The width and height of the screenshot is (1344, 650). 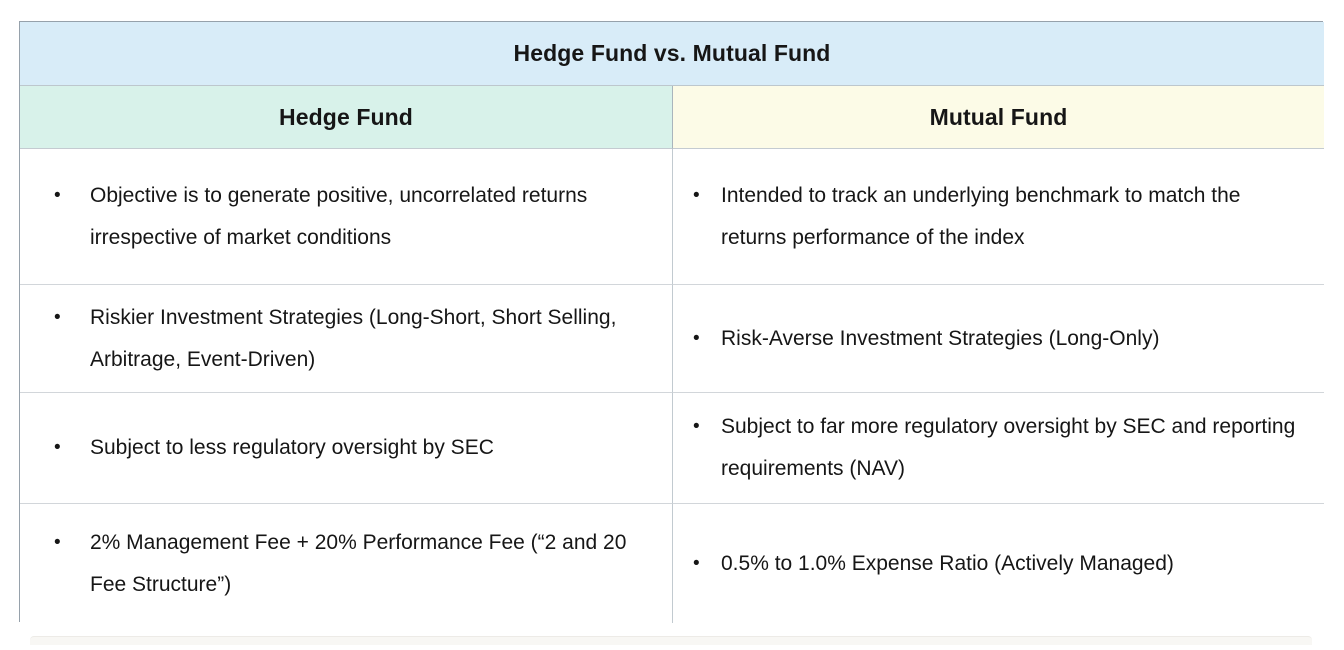 I want to click on column-header-mutual-fund: Mutual Fund, so click(x=998, y=117).